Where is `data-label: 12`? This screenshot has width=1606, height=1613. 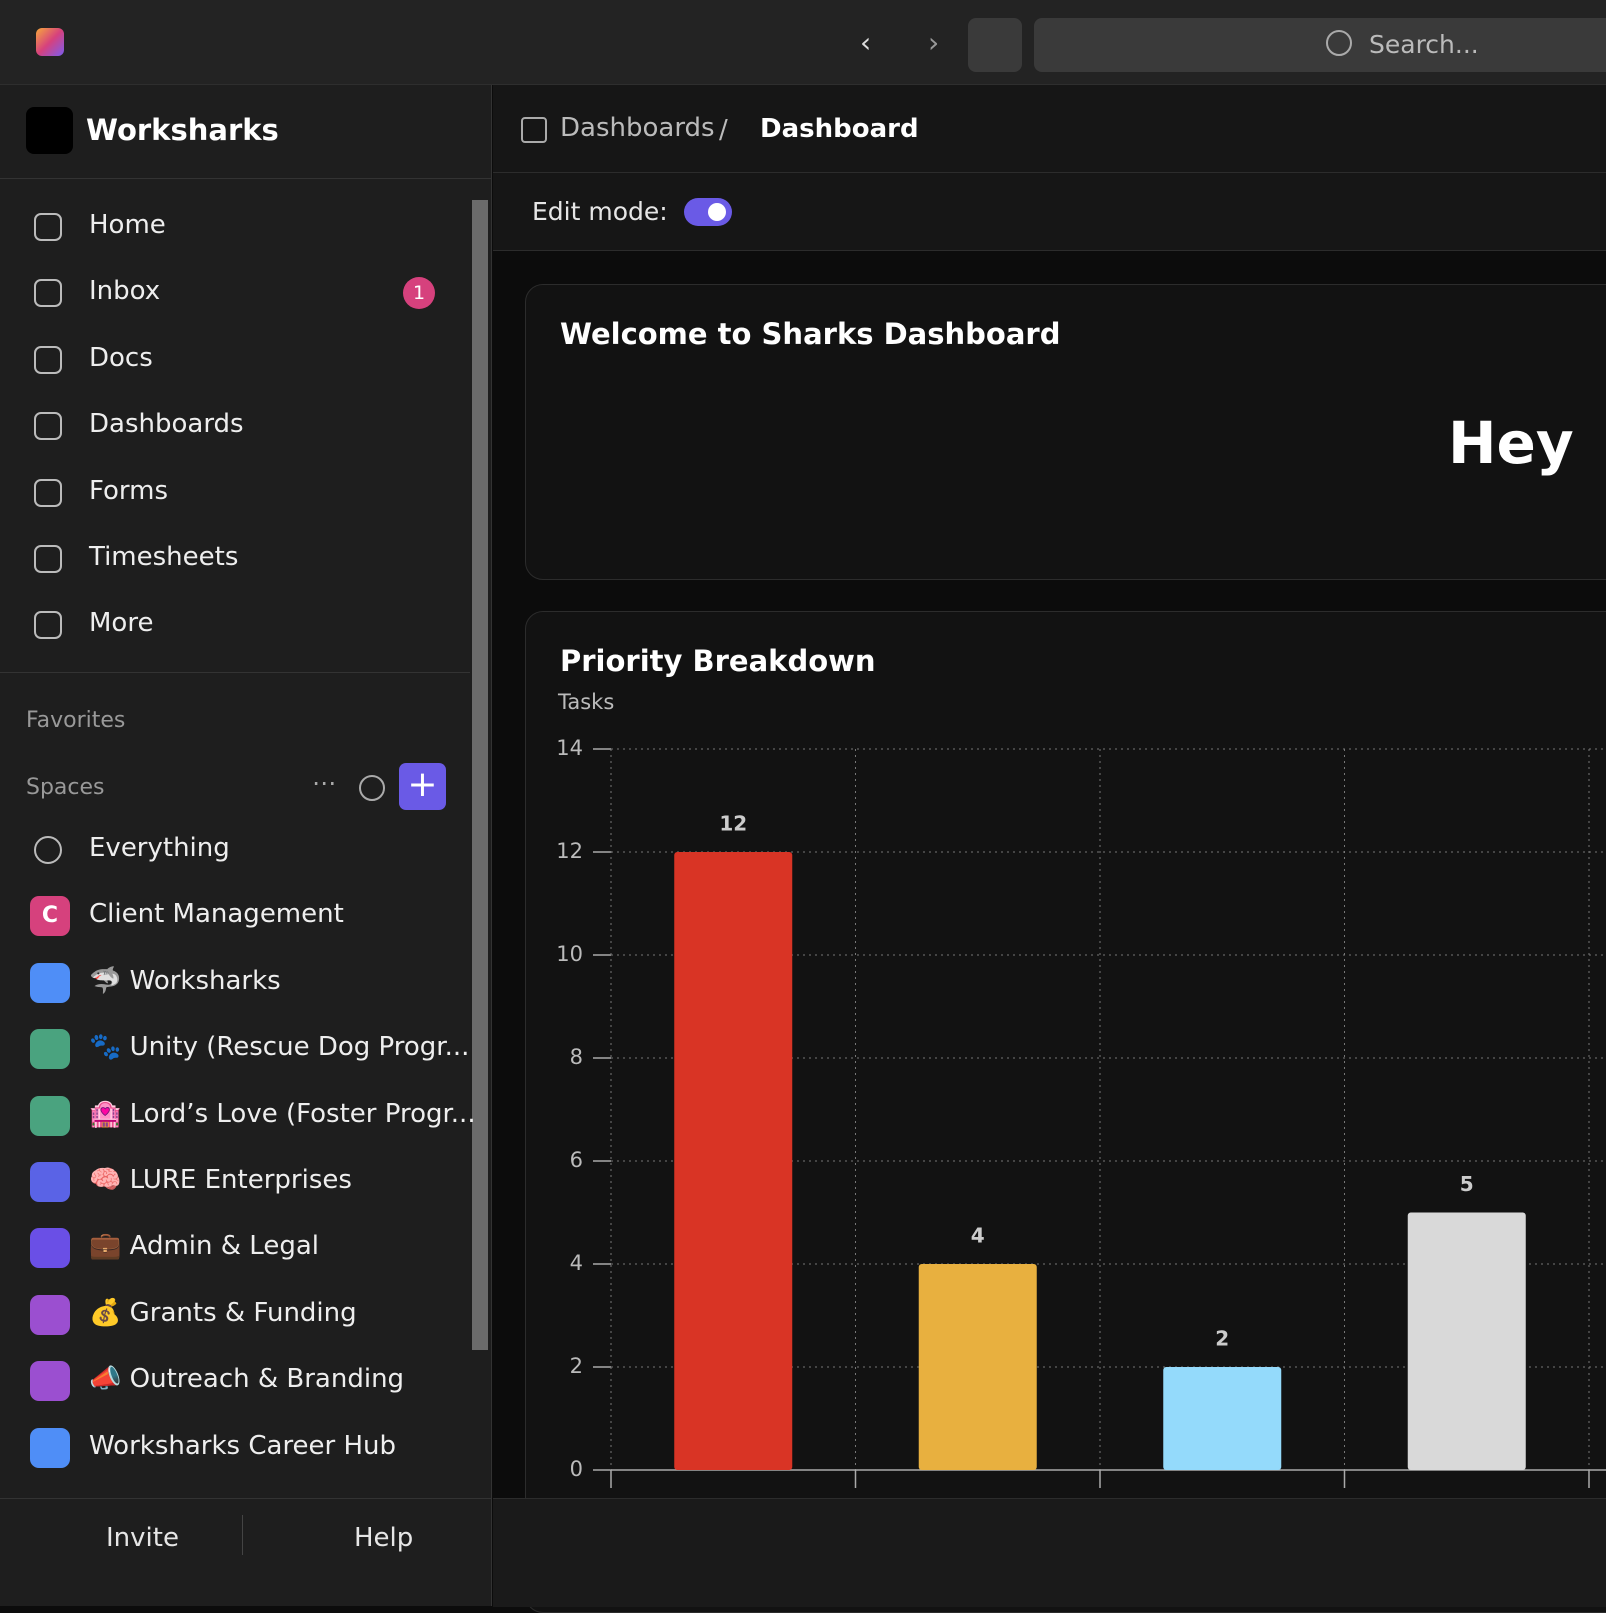
data-label: 12 is located at coordinates (733, 824).